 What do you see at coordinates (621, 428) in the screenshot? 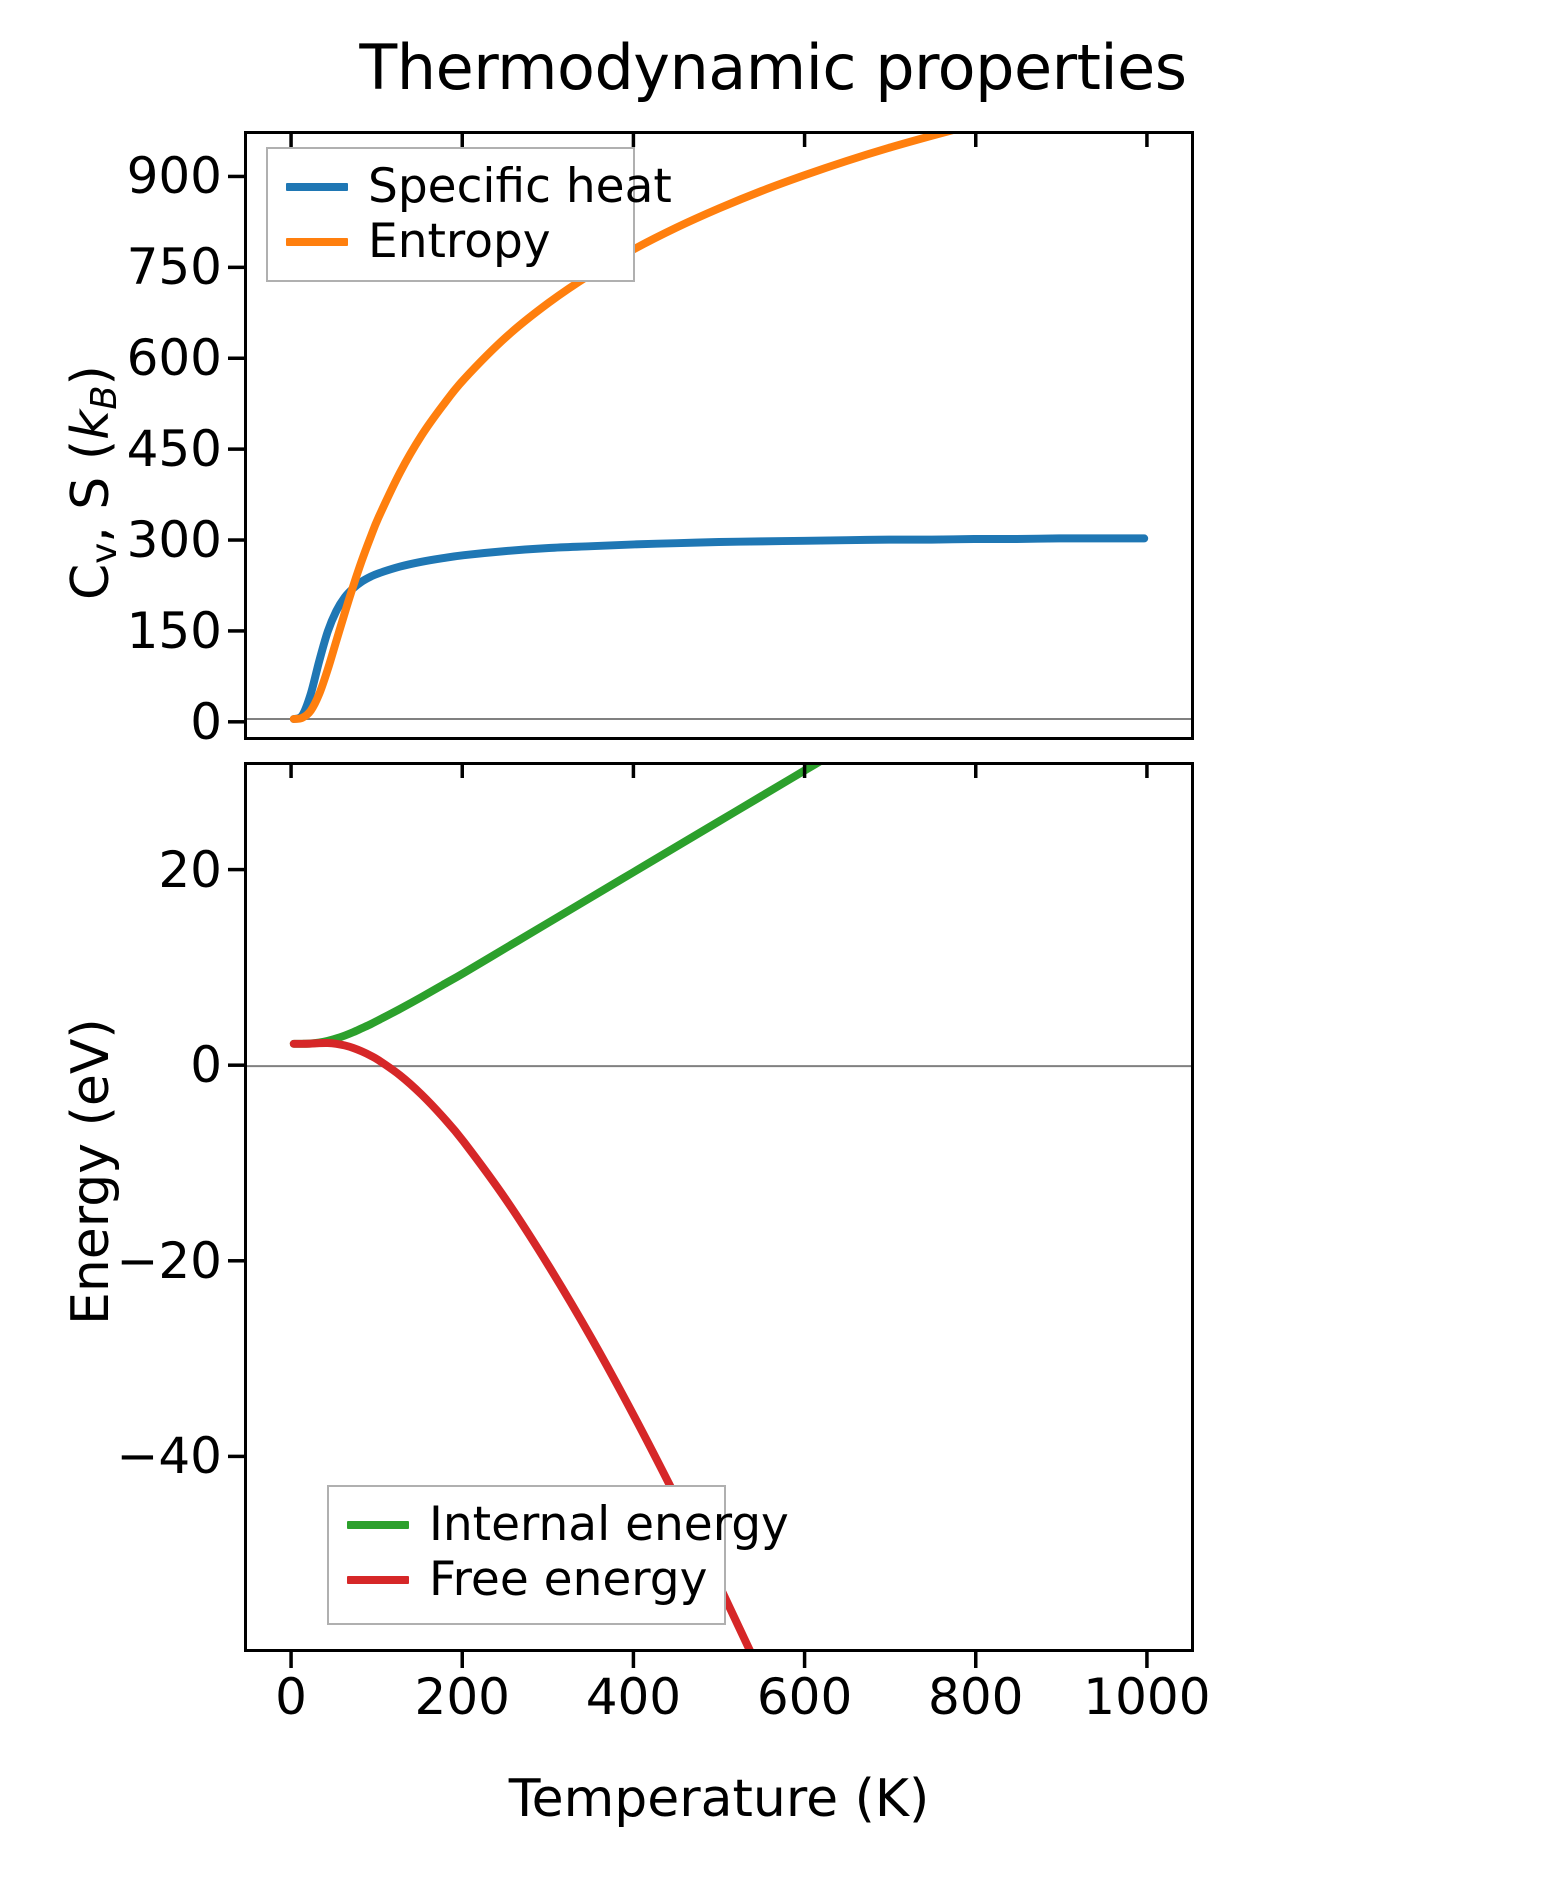
I see `curve-entropy` at bounding box center [621, 428].